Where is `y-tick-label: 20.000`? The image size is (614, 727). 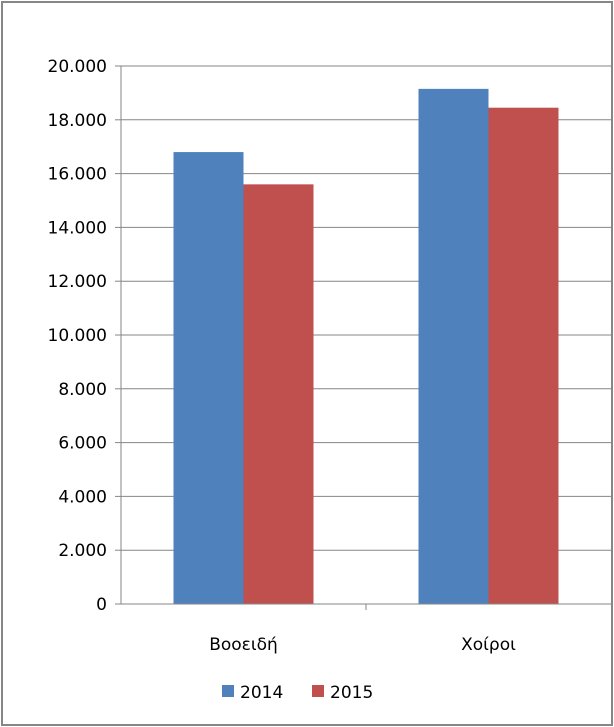
y-tick-label: 20.000 is located at coordinates (77, 67).